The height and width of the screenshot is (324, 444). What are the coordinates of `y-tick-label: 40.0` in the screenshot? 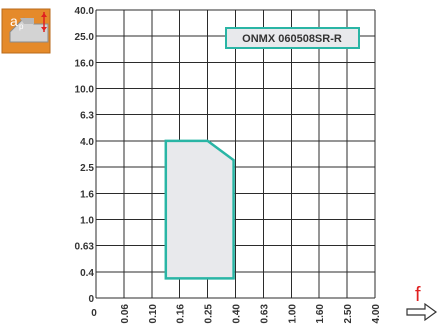 It's located at (85, 11).